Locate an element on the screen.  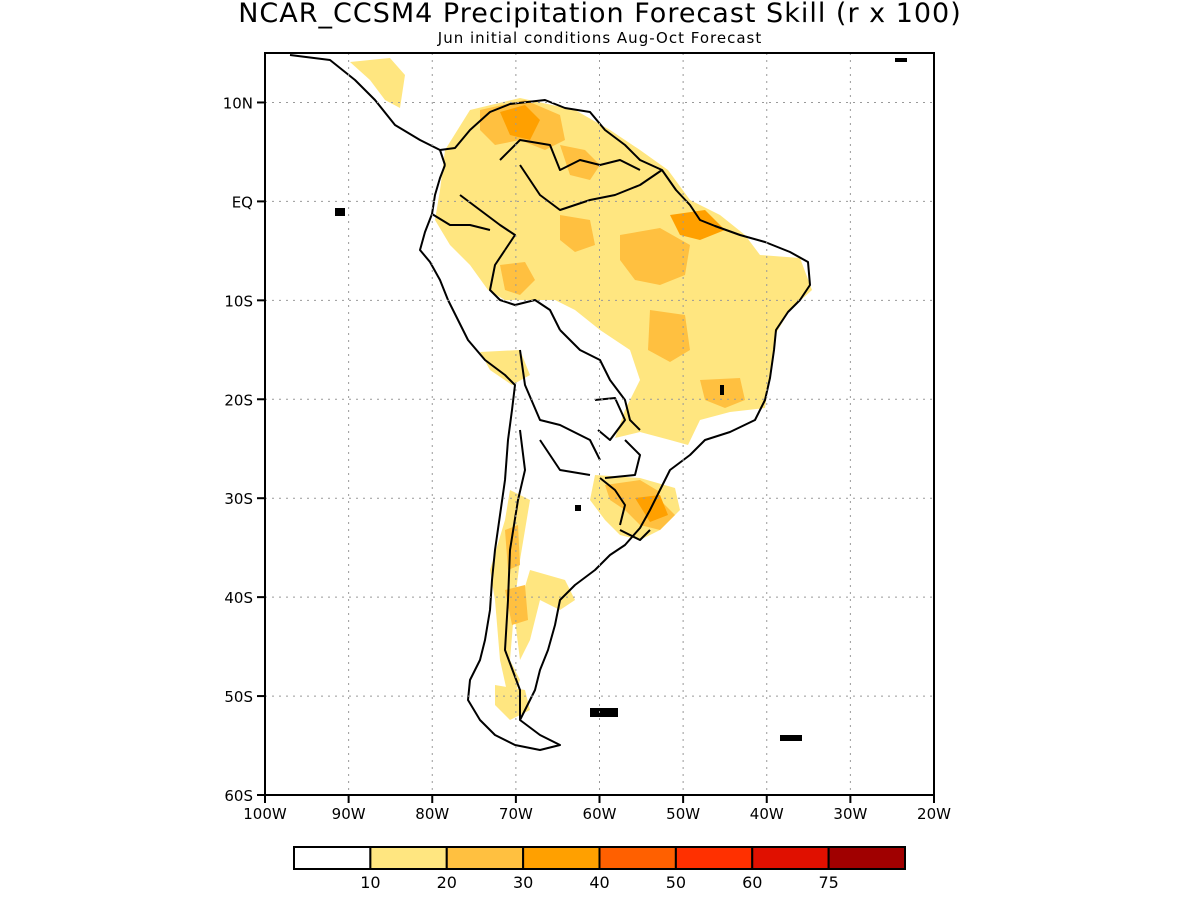
lat-tick-label: EQ is located at coordinates (242, 202).